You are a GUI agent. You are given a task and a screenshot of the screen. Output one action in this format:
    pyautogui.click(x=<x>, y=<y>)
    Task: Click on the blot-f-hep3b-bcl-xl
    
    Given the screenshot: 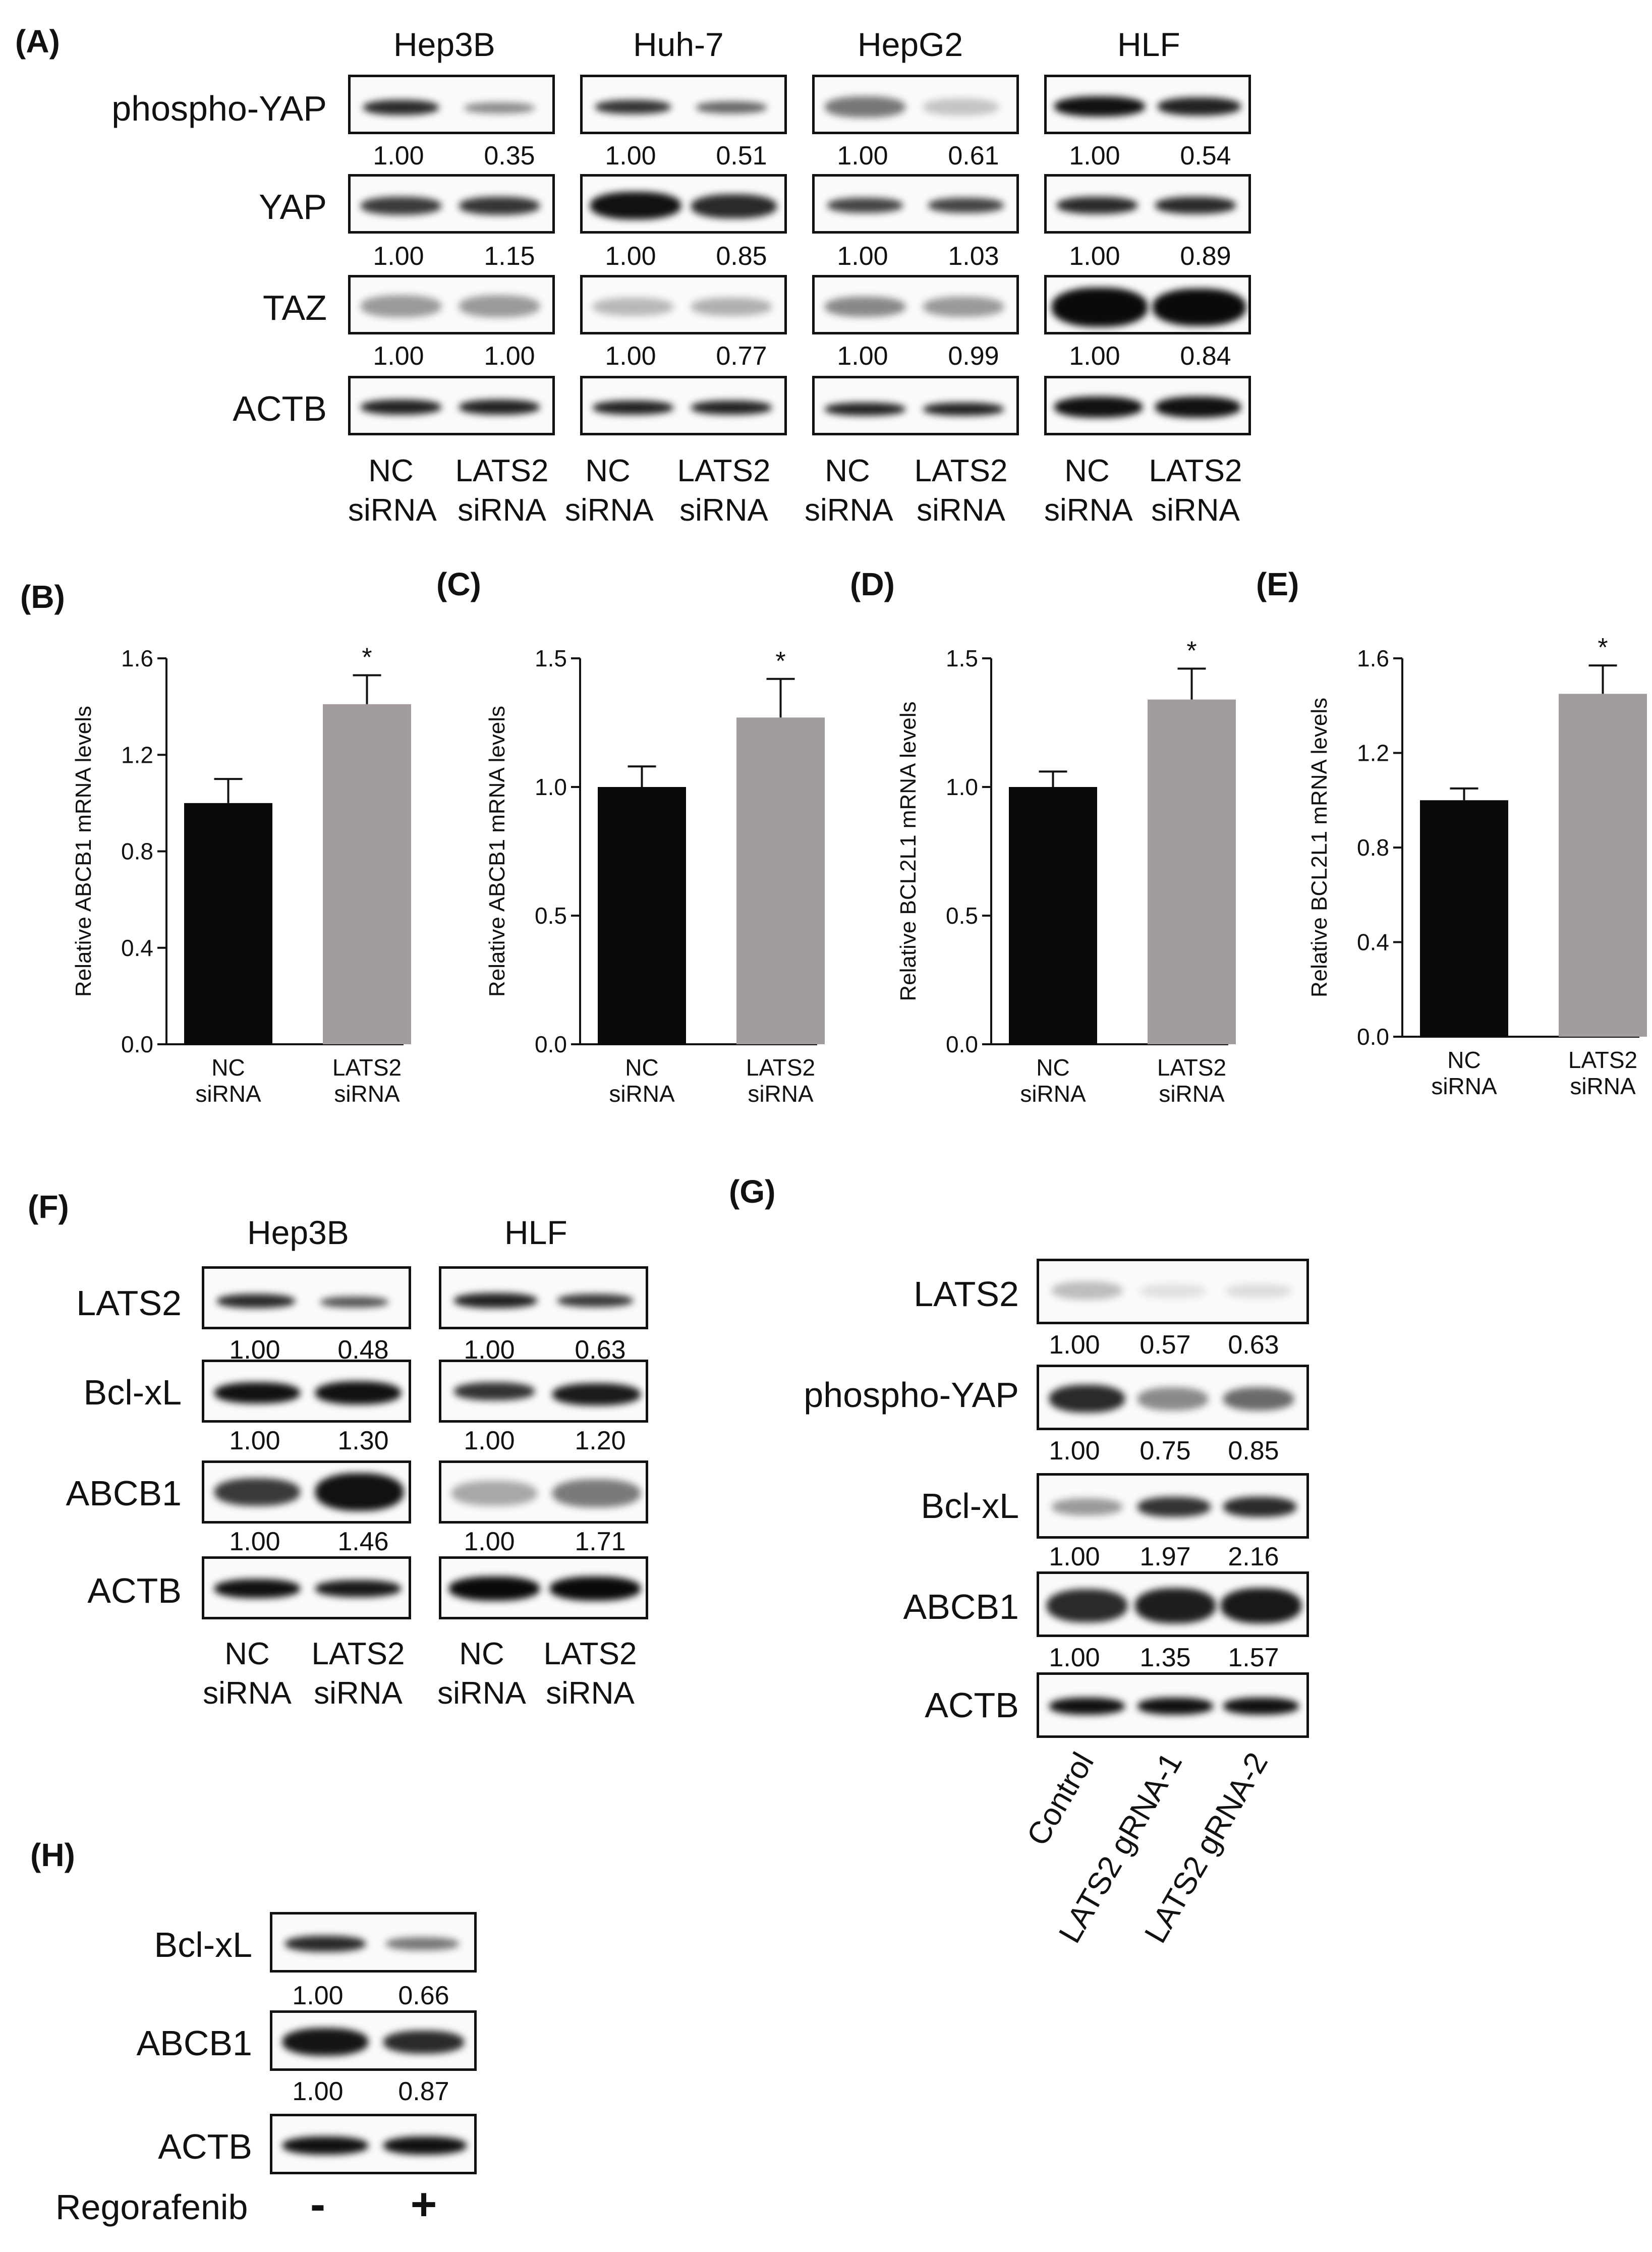 What is the action you would take?
    pyautogui.click(x=306, y=1391)
    